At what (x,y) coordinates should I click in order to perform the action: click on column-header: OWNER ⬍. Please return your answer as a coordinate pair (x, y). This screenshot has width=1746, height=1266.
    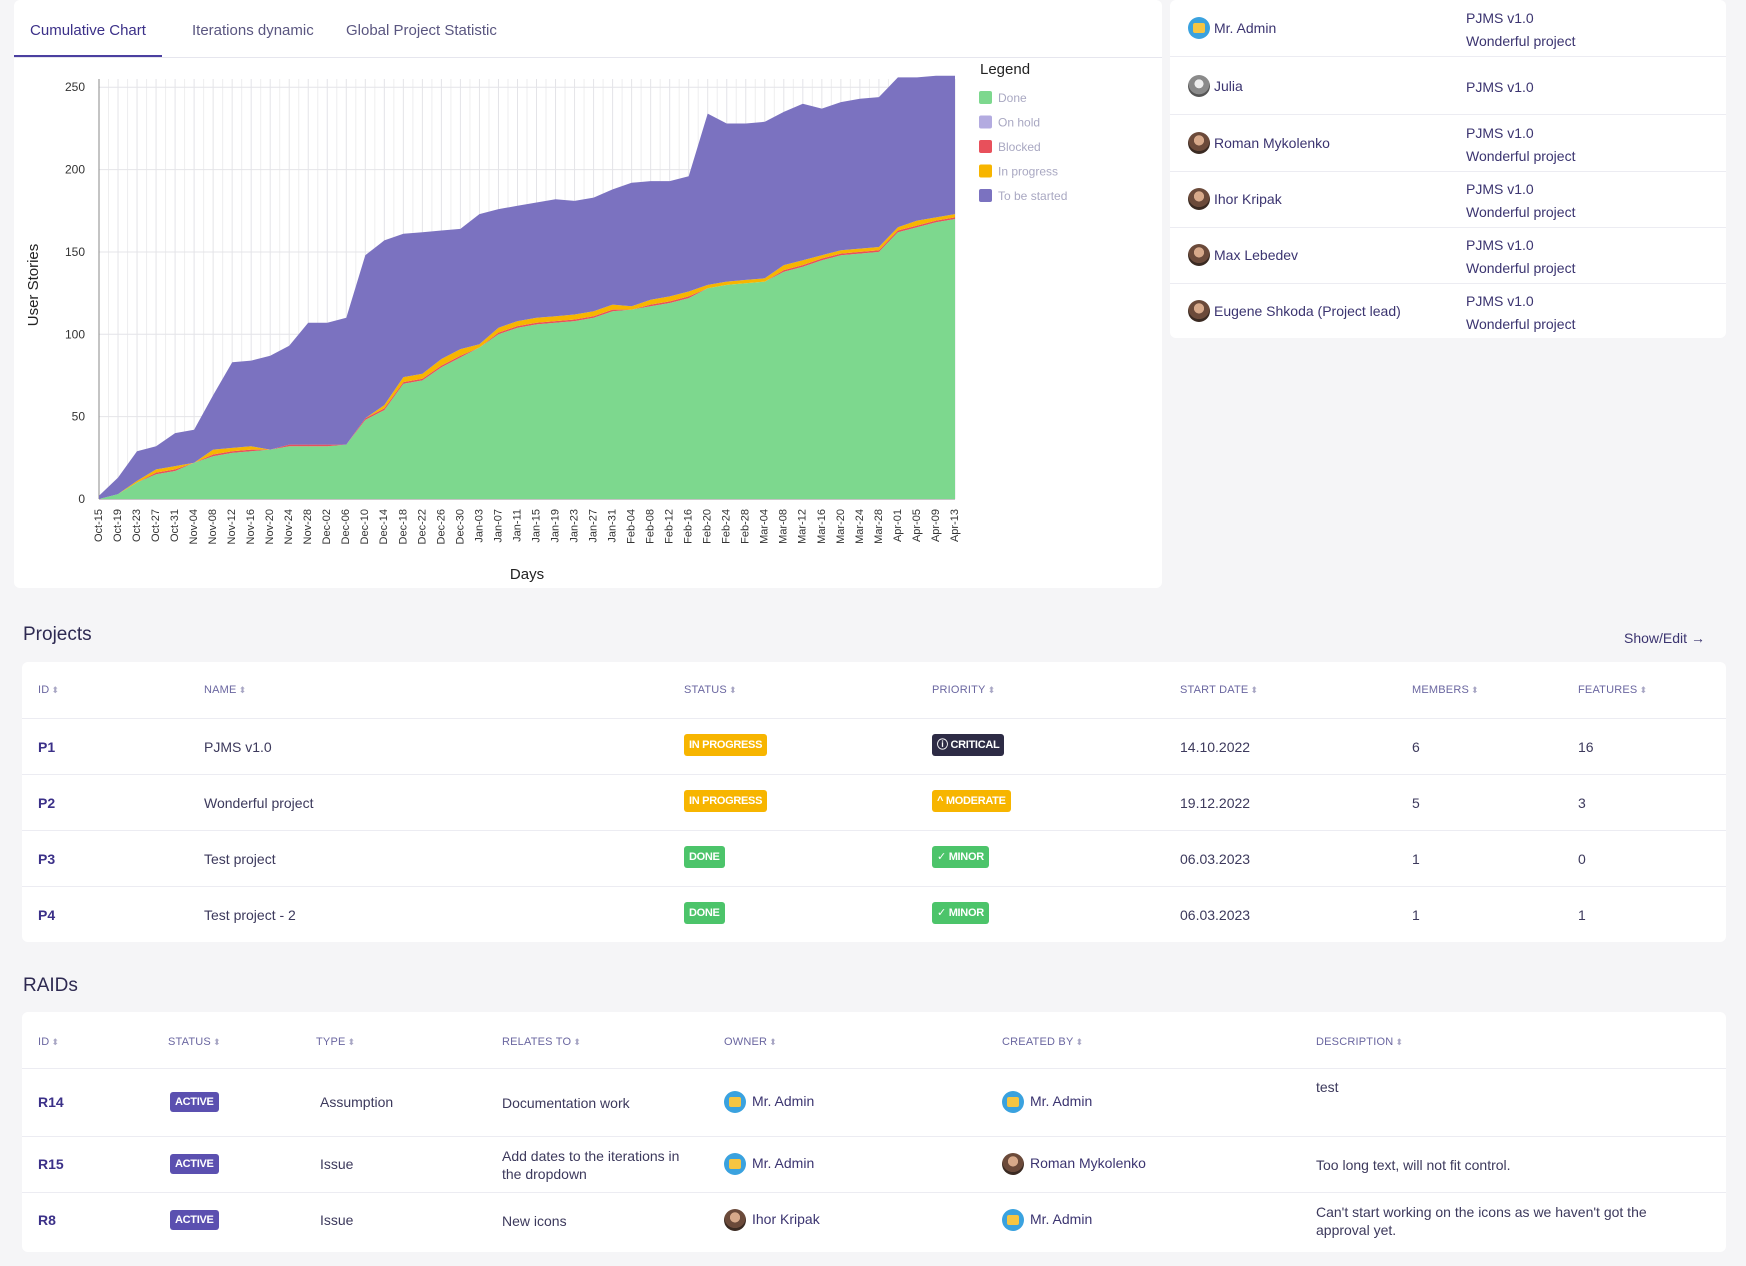
    Looking at the image, I should click on (750, 1042).